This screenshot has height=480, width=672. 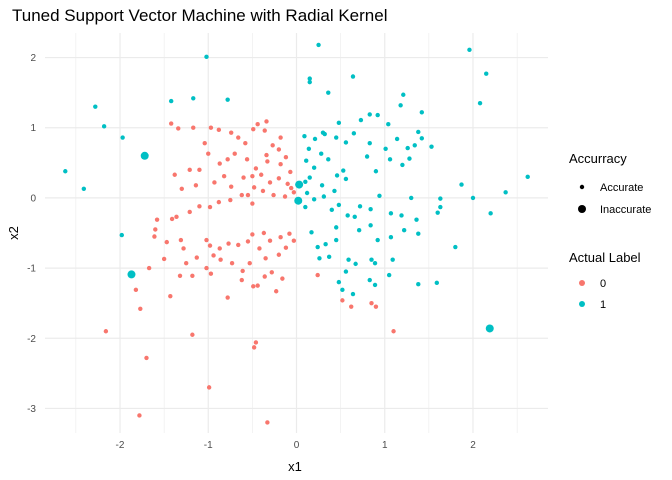 What do you see at coordinates (625, 210) in the screenshot?
I see `legend-label-inaccurate: Inaccurate` at bounding box center [625, 210].